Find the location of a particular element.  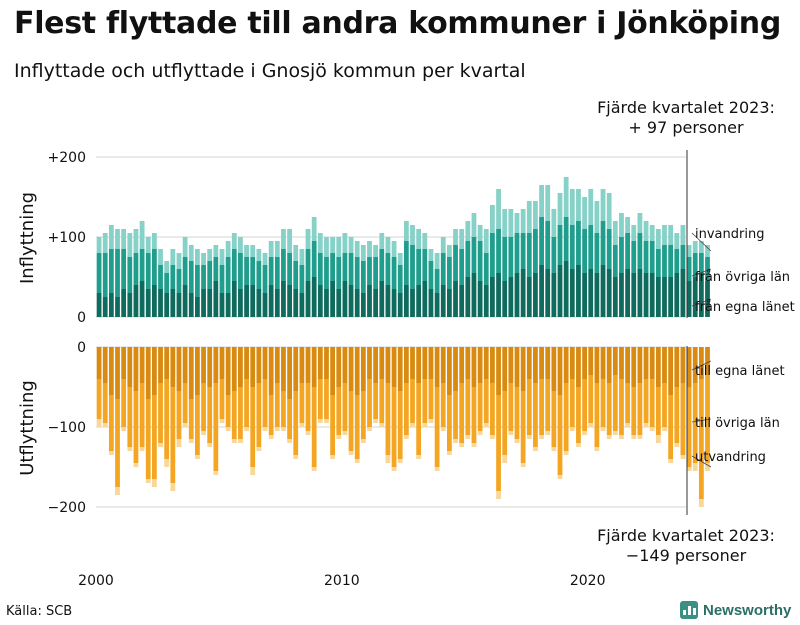

outflow-axis-title: Utflyttning is located at coordinates (27, 428).